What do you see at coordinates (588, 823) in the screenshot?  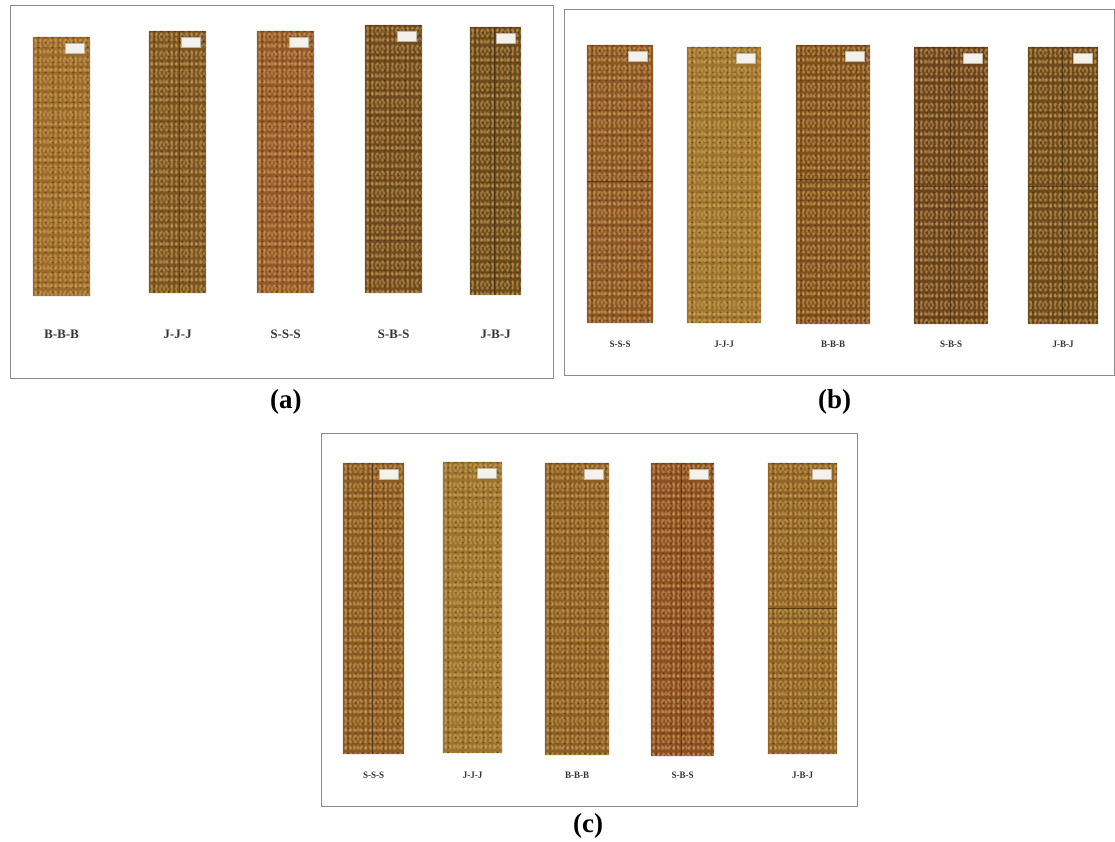 I see `caption-c: (c)` at bounding box center [588, 823].